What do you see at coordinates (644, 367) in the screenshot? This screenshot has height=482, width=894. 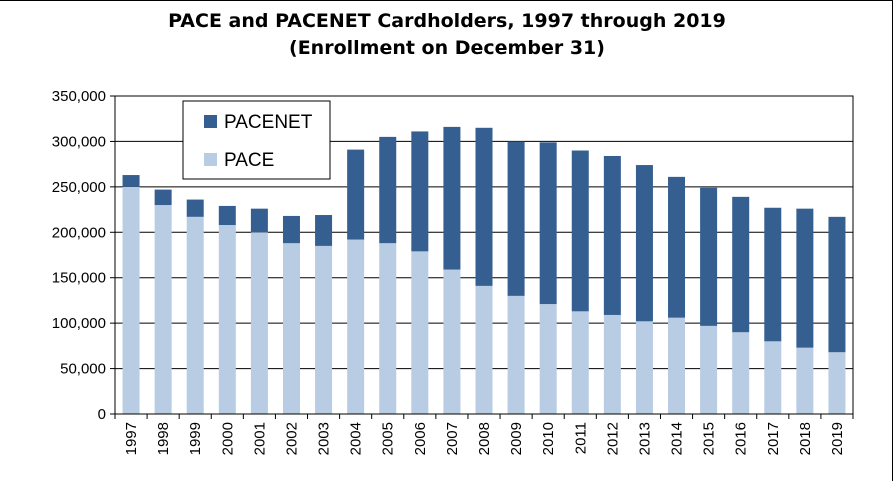 I see `bar-pace-2013` at bounding box center [644, 367].